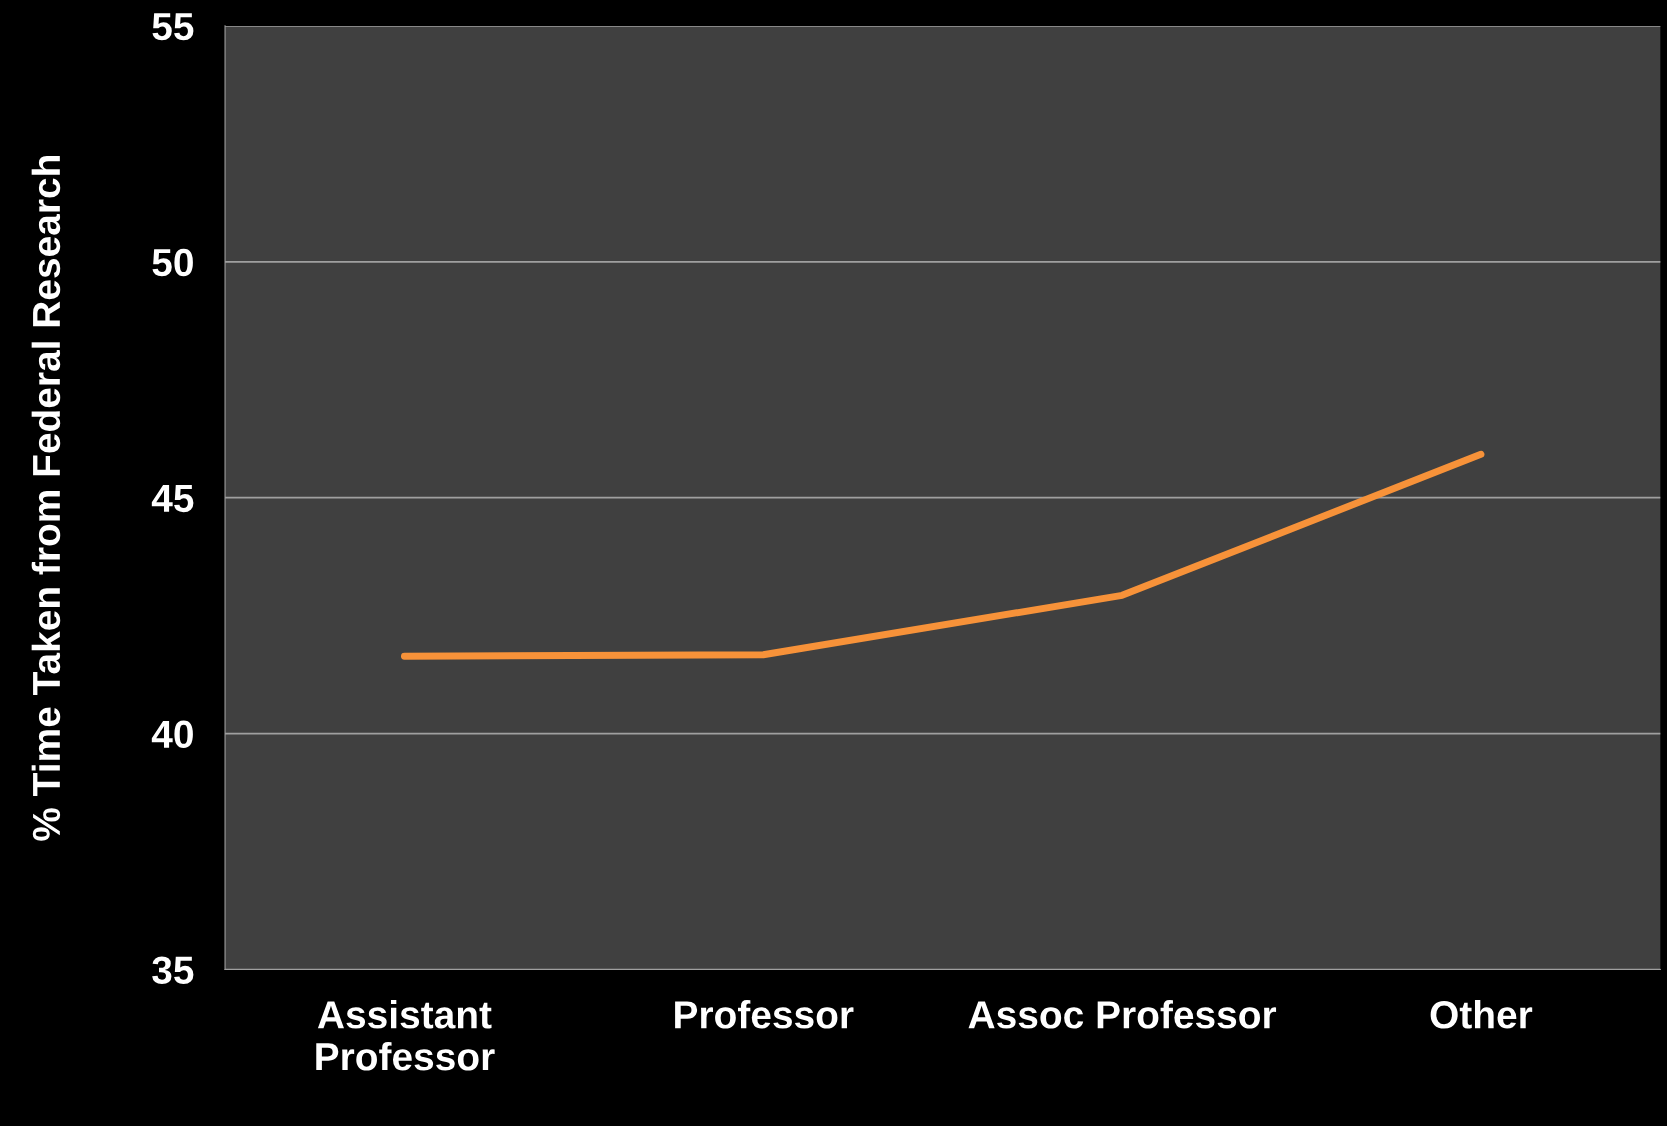 The height and width of the screenshot is (1126, 1667). I want to click on y-axis-title: % Time Taken from Federal Research, so click(46, 498).